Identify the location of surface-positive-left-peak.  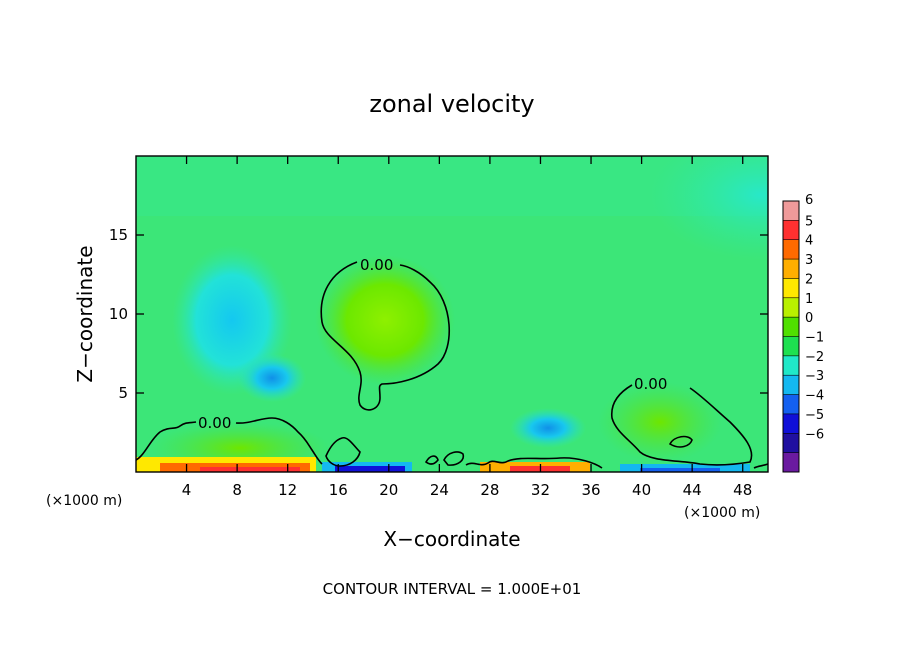
(250, 469).